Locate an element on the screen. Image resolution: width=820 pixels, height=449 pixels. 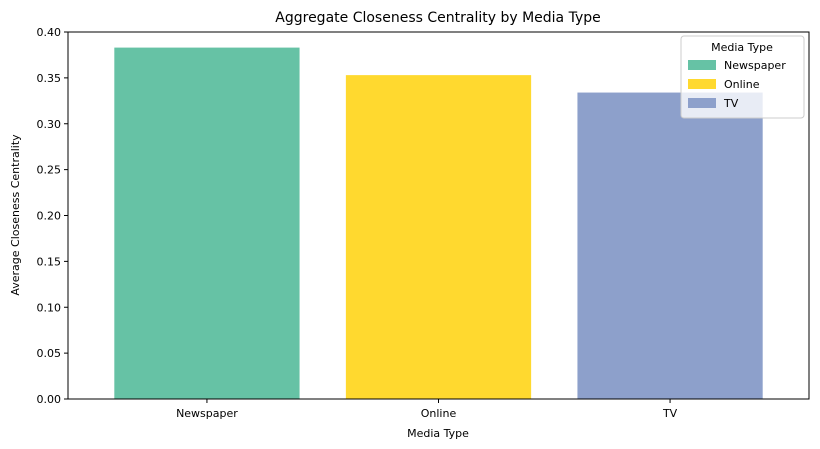
y-axis-label: Average Closeness Centrality is located at coordinates (15, 215).